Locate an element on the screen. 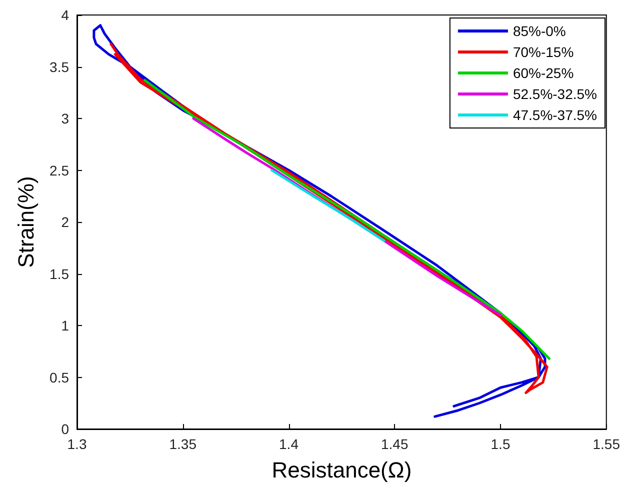 Image resolution: width=623 pixels, height=486 pixels. legend-label: 60%-25% is located at coordinates (543, 73).